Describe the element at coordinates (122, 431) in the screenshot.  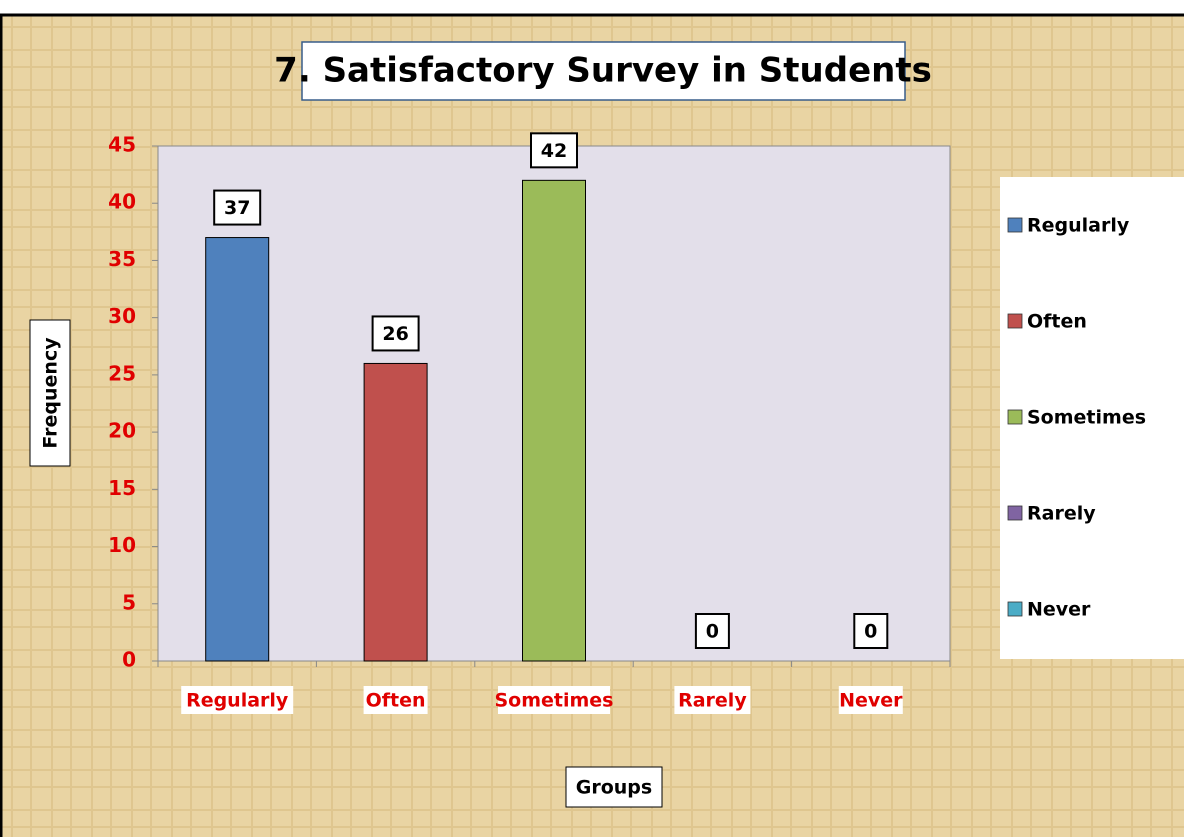
I see `y-tick-label: 20` at that location.